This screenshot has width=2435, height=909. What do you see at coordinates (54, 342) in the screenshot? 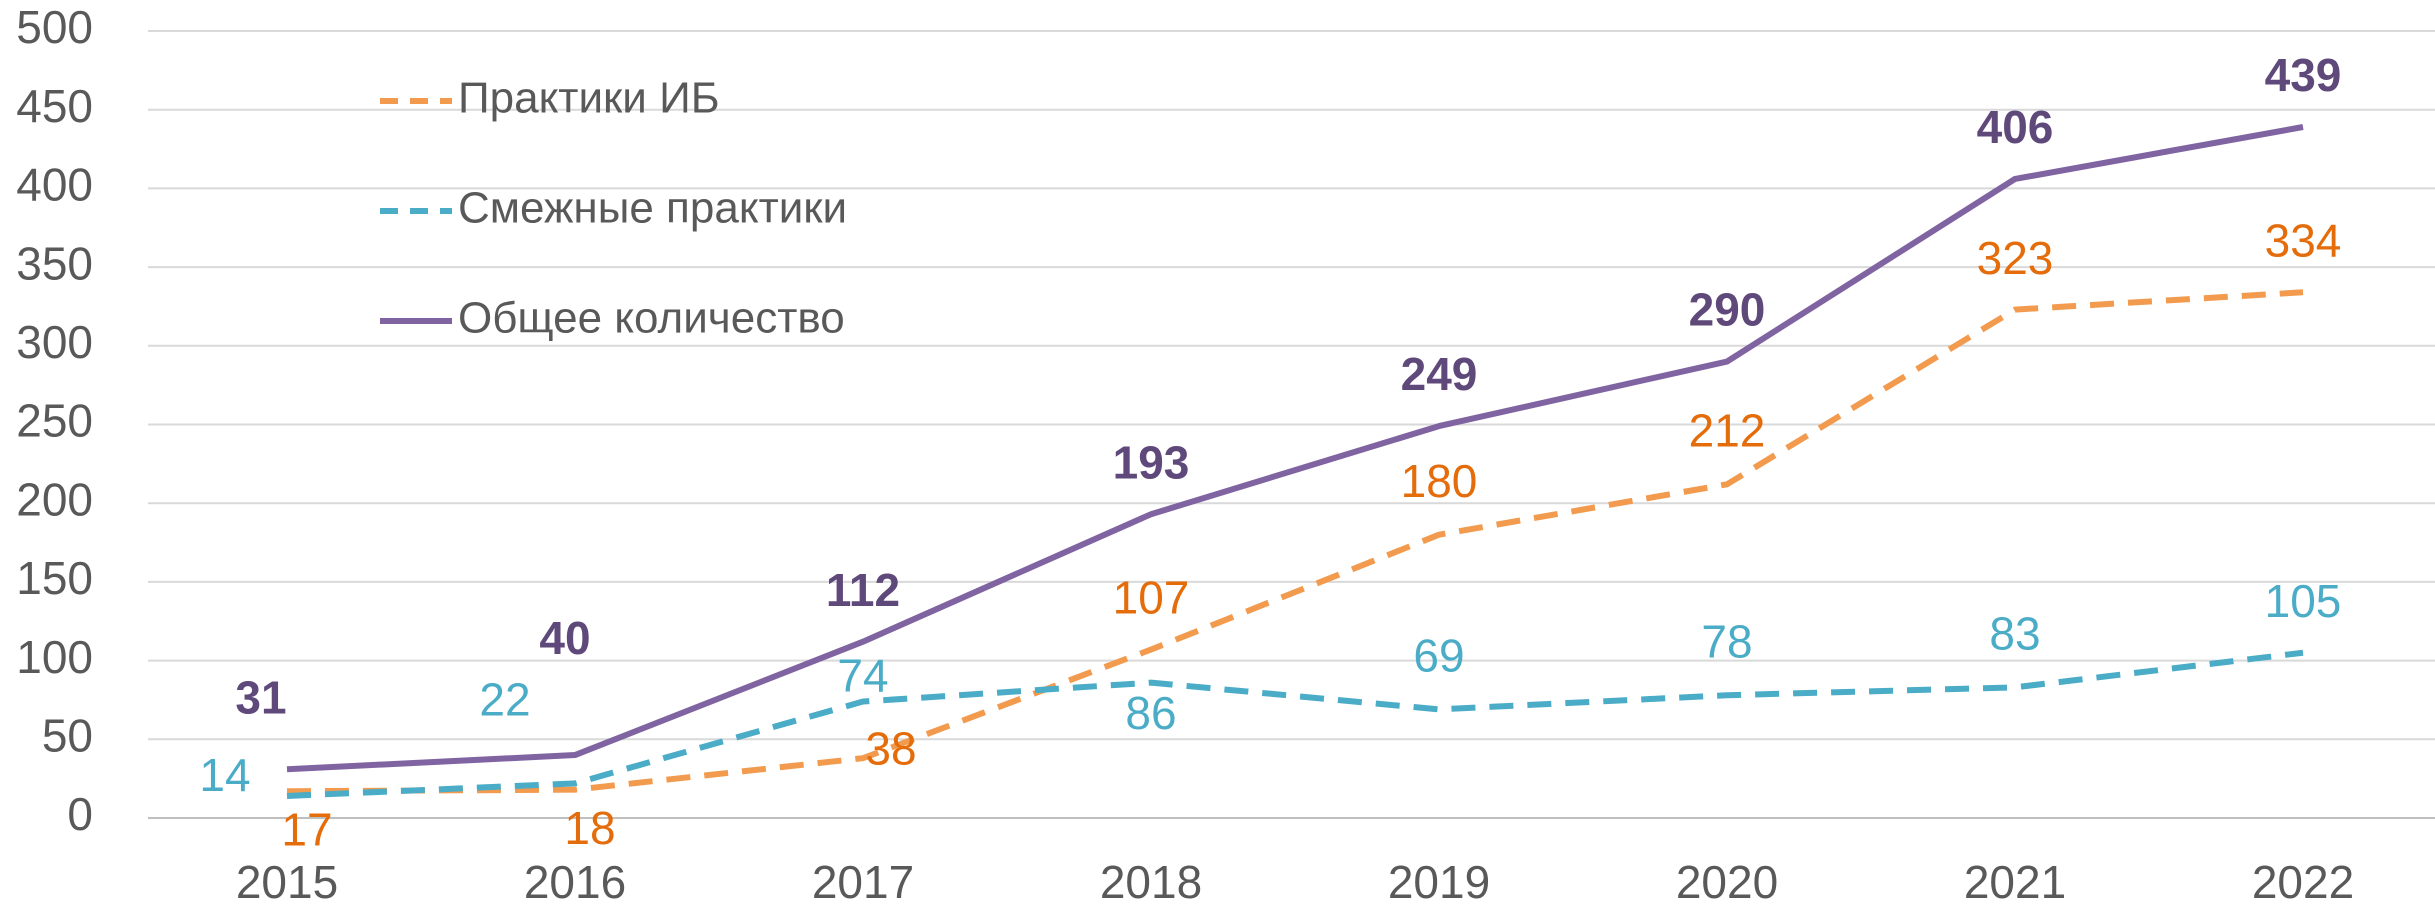
I see `y-tick-label: 300` at bounding box center [54, 342].